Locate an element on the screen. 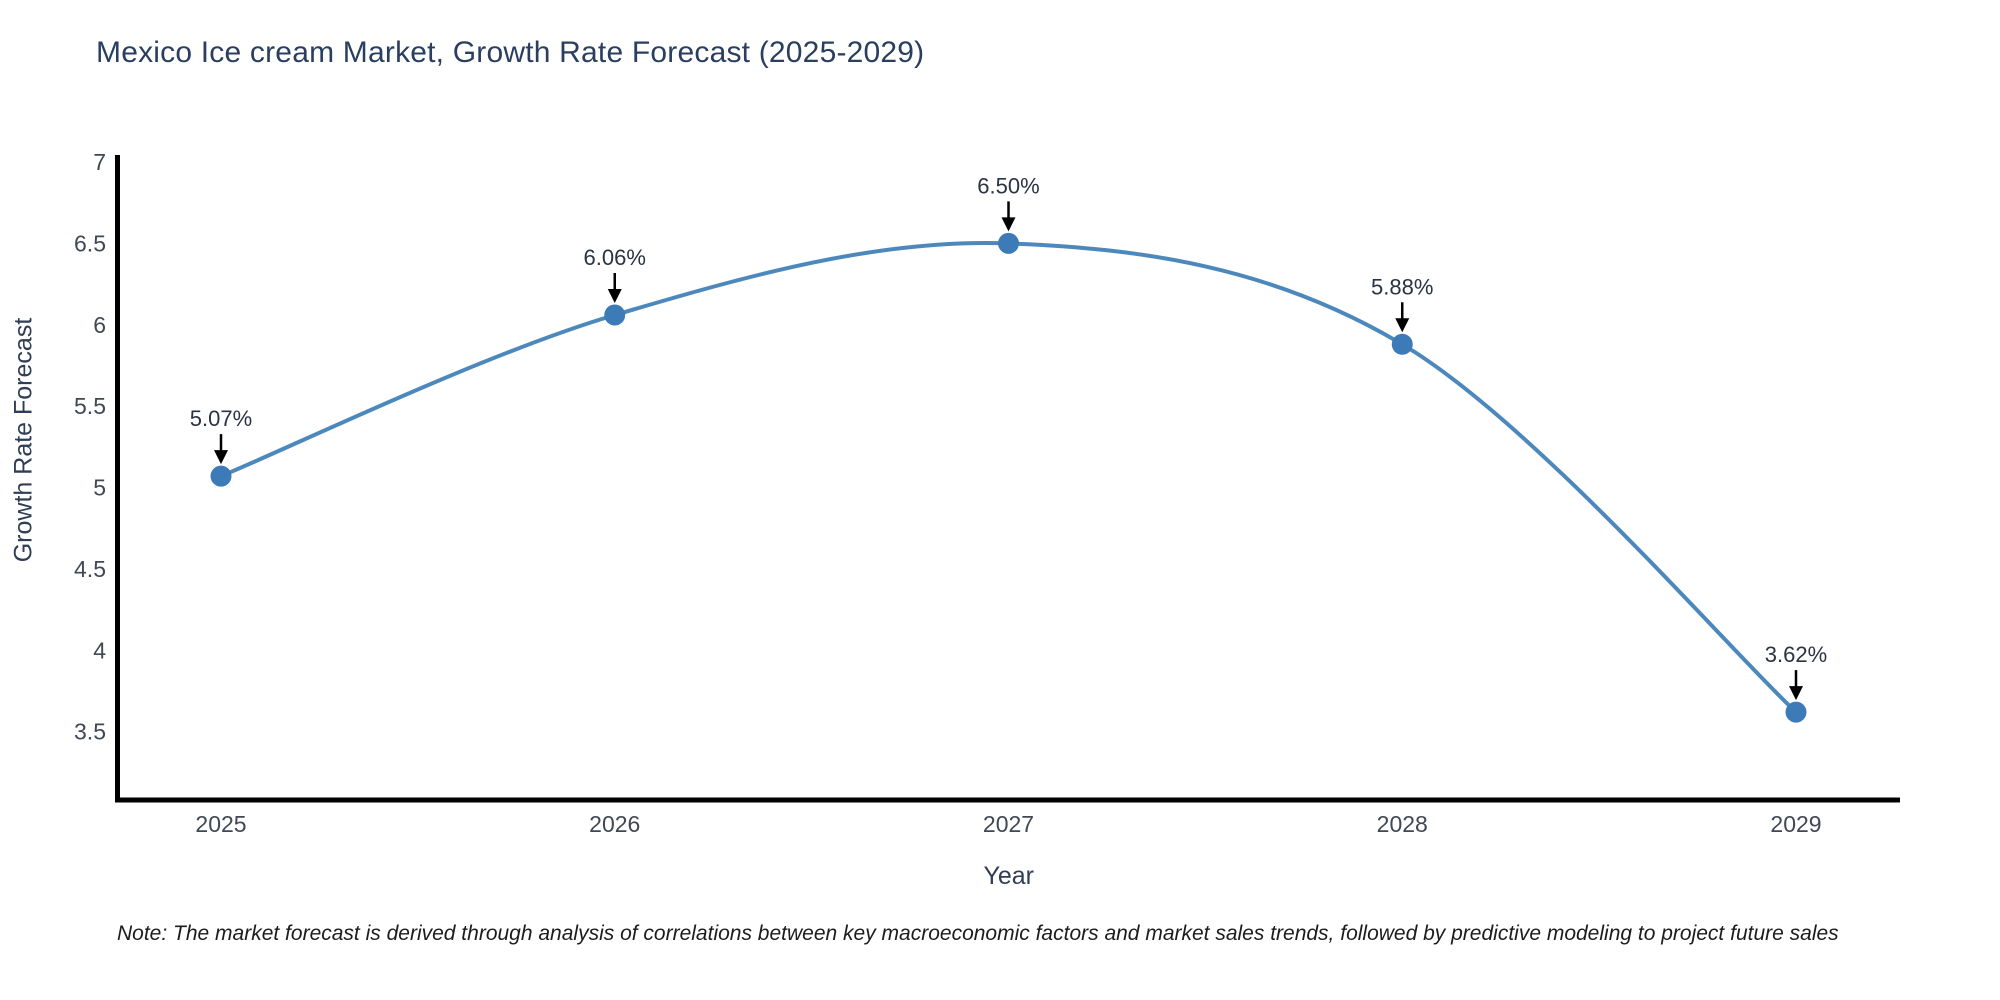 The image size is (2000, 1000). annotation-label: 6.50% is located at coordinates (1008, 185).